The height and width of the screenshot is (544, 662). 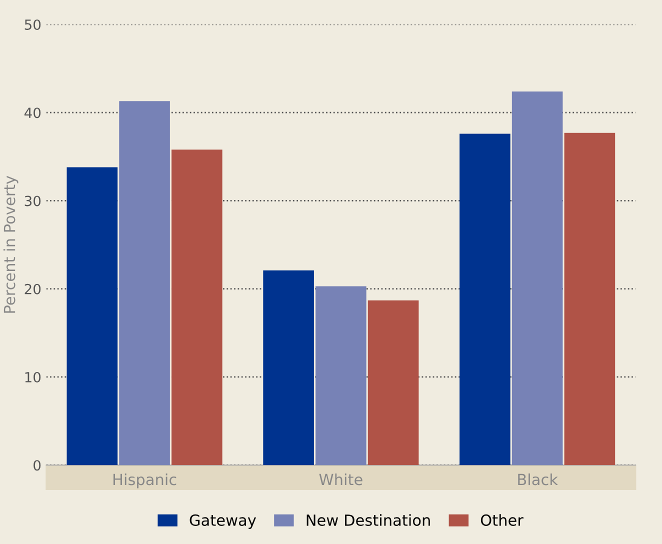 What do you see at coordinates (502, 520) in the screenshot?
I see `legend-label: Other` at bounding box center [502, 520].